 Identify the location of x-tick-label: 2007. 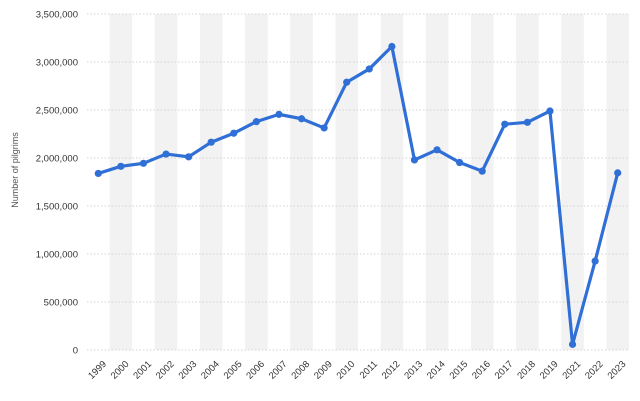
(278, 370).